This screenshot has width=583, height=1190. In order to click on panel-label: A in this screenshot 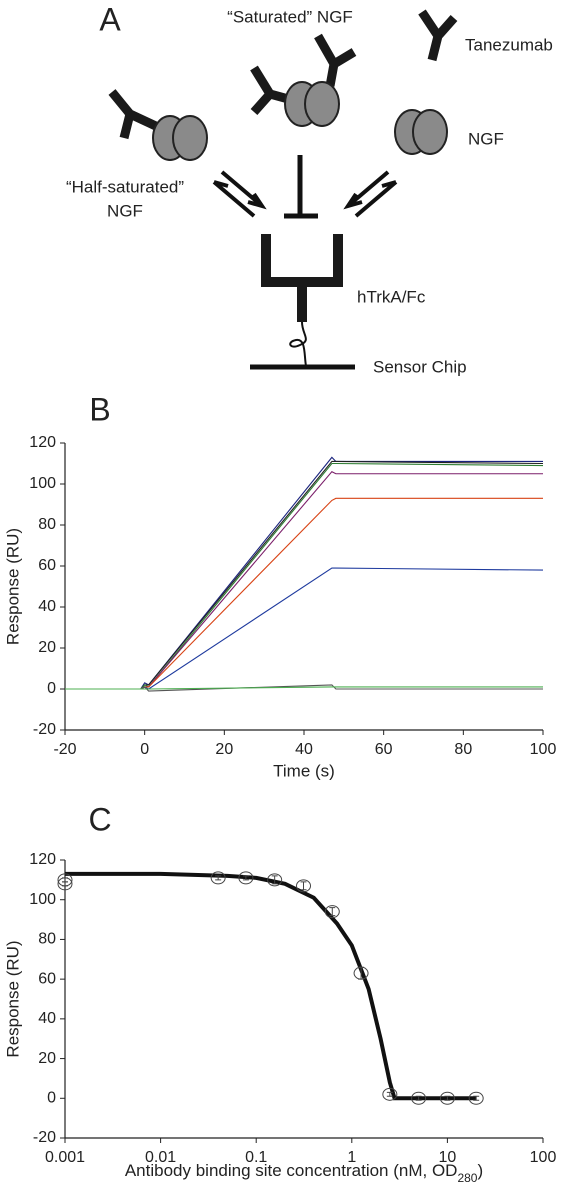, I will do `click(110, 19)`.